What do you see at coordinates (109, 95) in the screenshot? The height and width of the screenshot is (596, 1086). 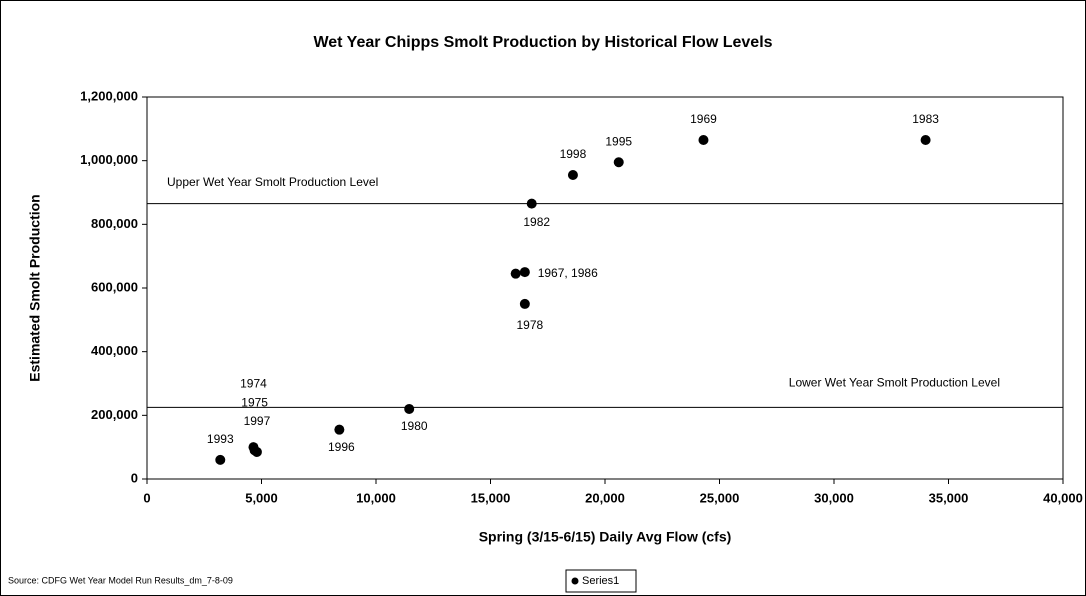 I see `y-tick-label: 1,200,000` at bounding box center [109, 95].